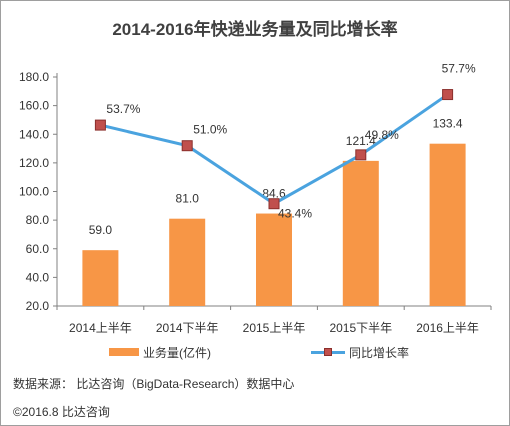 This screenshot has width=510, height=426. I want to click on growth-rate-label: 43.4%, so click(295, 214).